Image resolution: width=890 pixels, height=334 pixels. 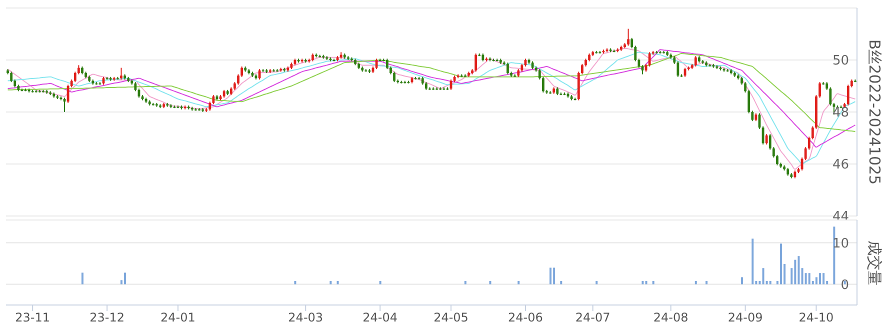 What do you see at coordinates (844, 285) in the screenshot?
I see `y-tick-label: 0` at bounding box center [844, 285].